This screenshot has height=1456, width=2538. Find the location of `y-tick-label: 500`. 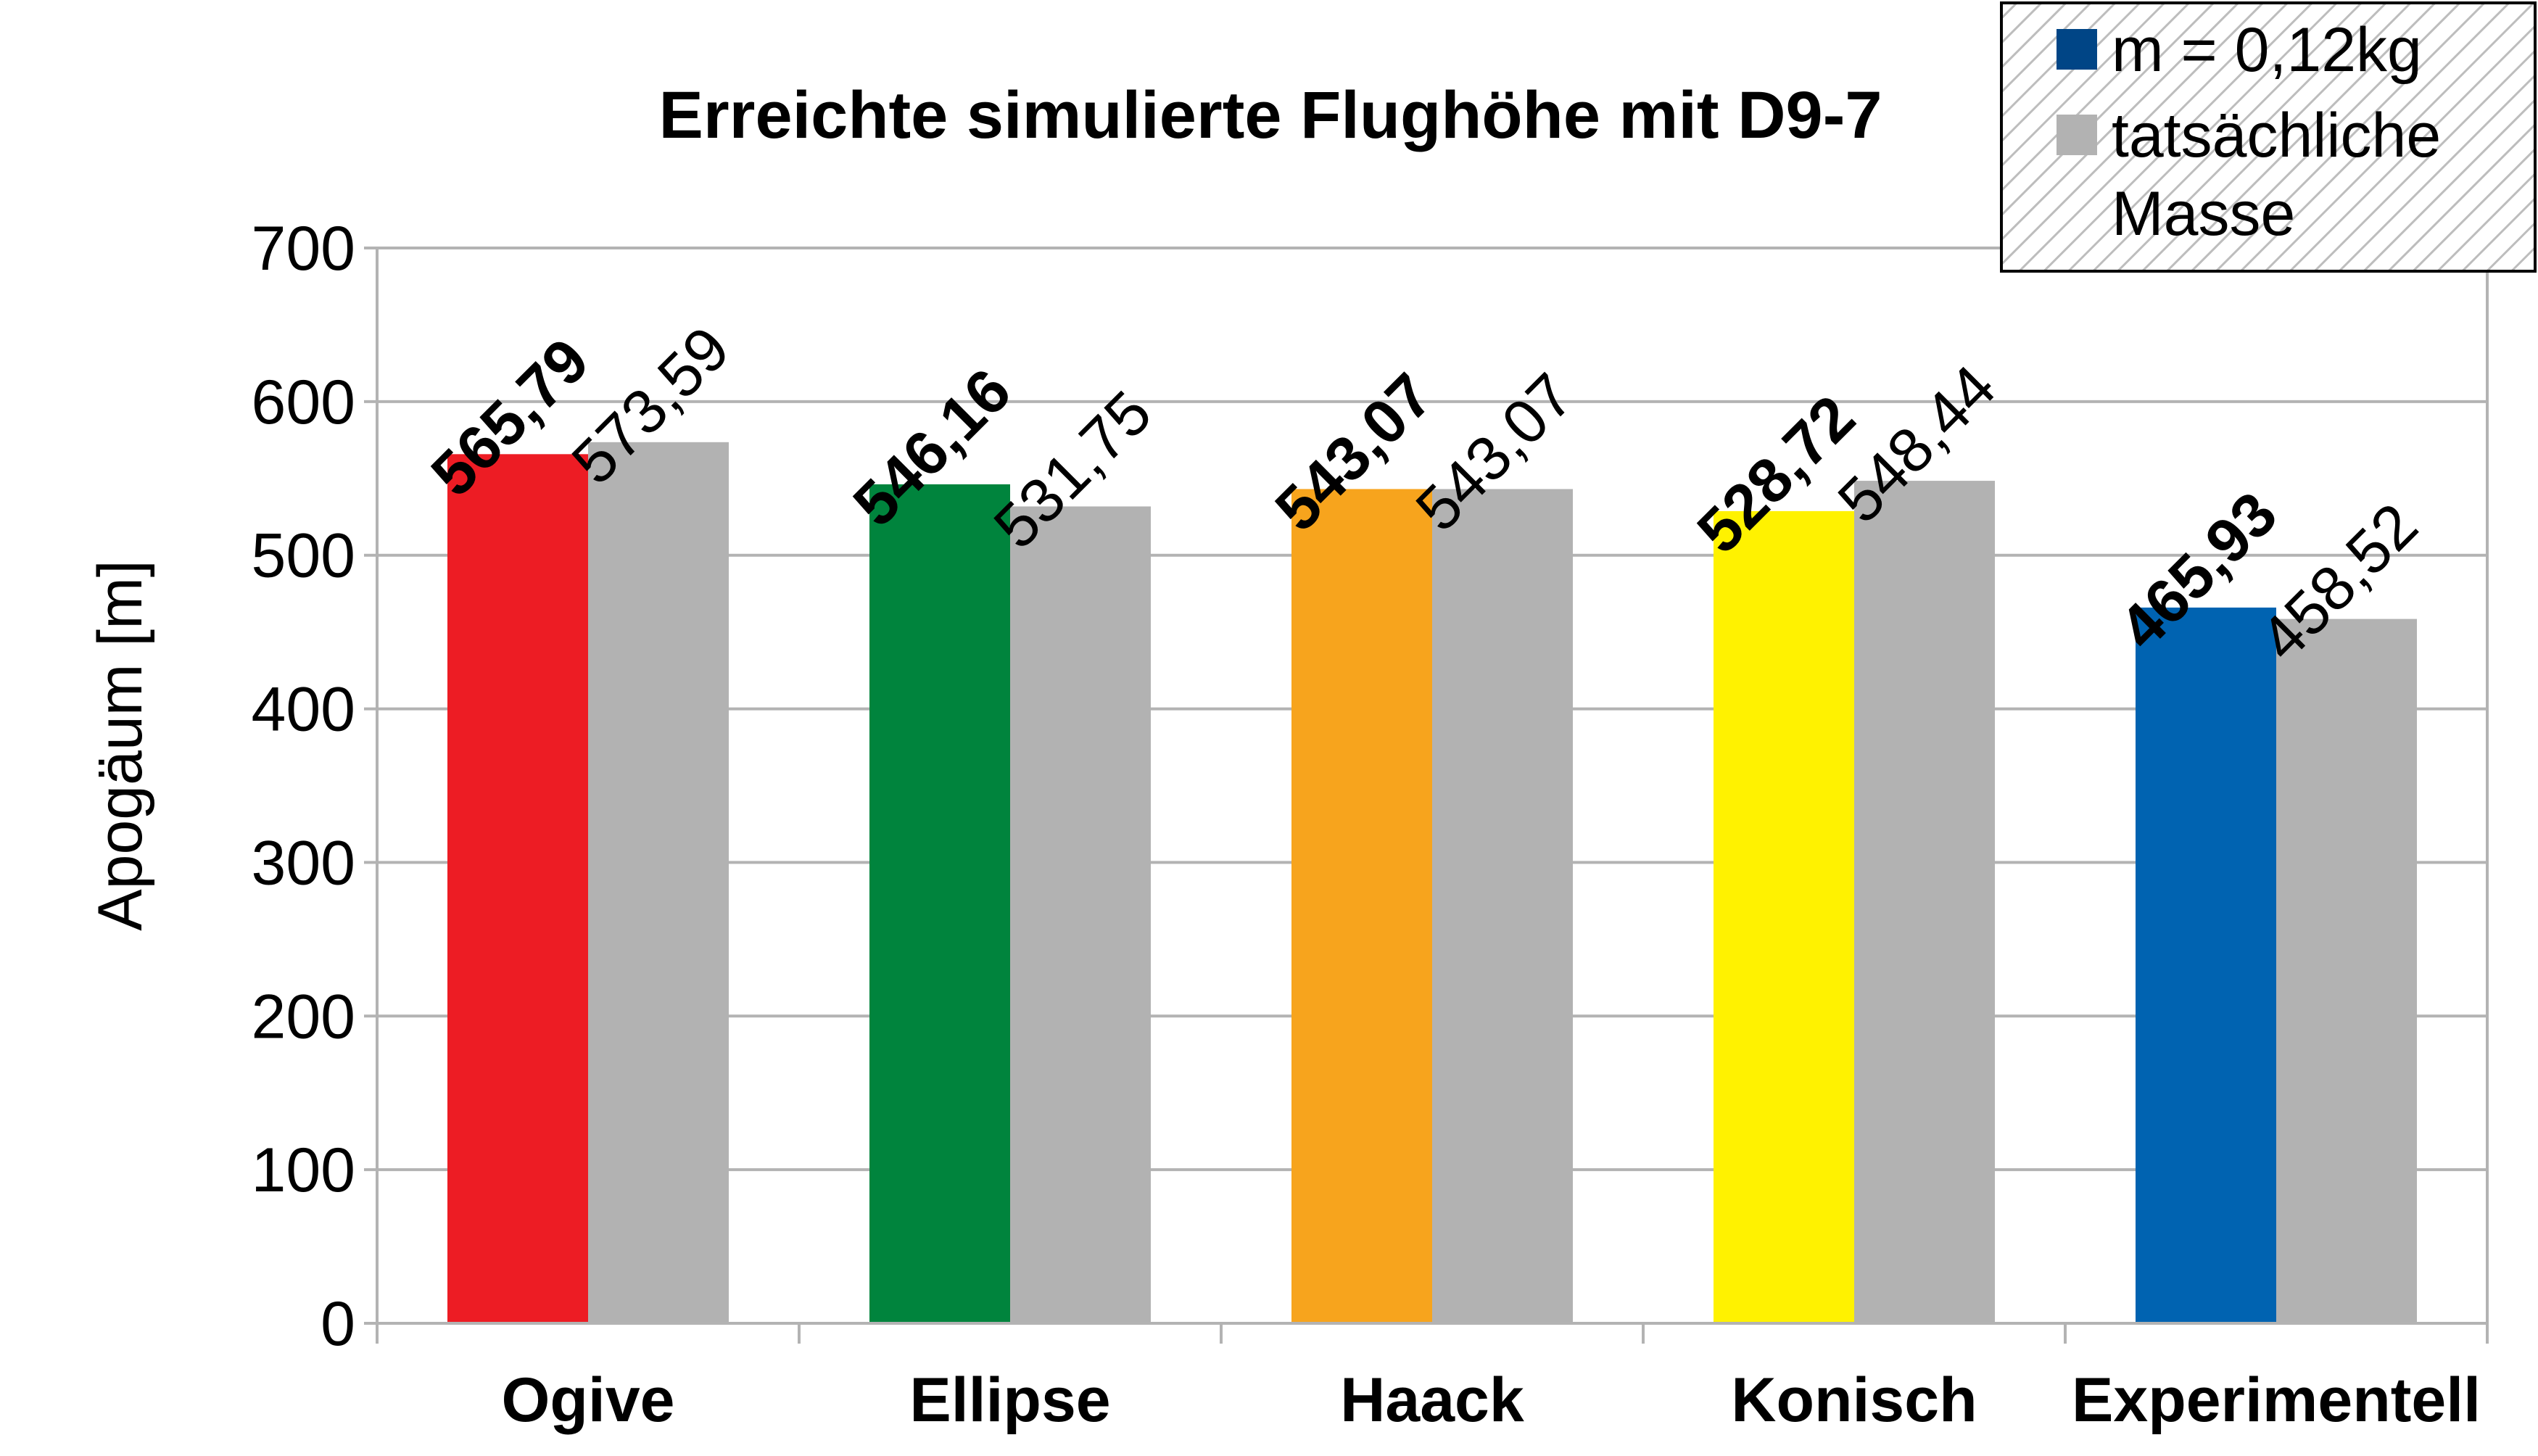

y-tick-label: 500 is located at coordinates (304, 556).